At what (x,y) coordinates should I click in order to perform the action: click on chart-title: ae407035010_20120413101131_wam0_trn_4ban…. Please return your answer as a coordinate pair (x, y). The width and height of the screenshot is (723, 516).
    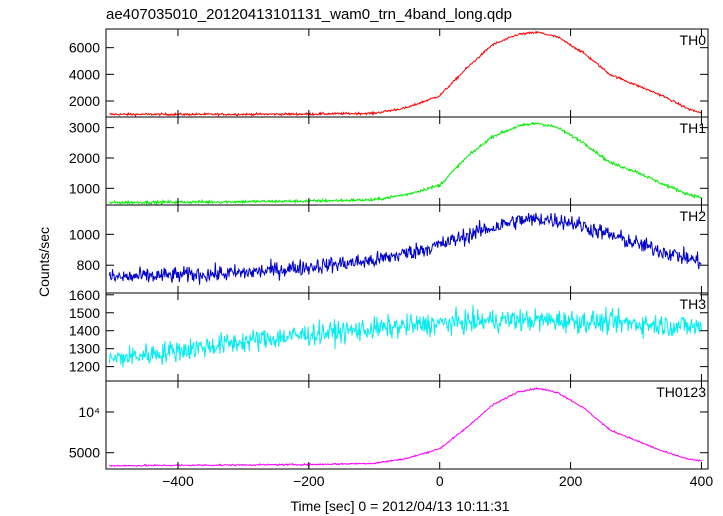
    Looking at the image, I should click on (309, 14).